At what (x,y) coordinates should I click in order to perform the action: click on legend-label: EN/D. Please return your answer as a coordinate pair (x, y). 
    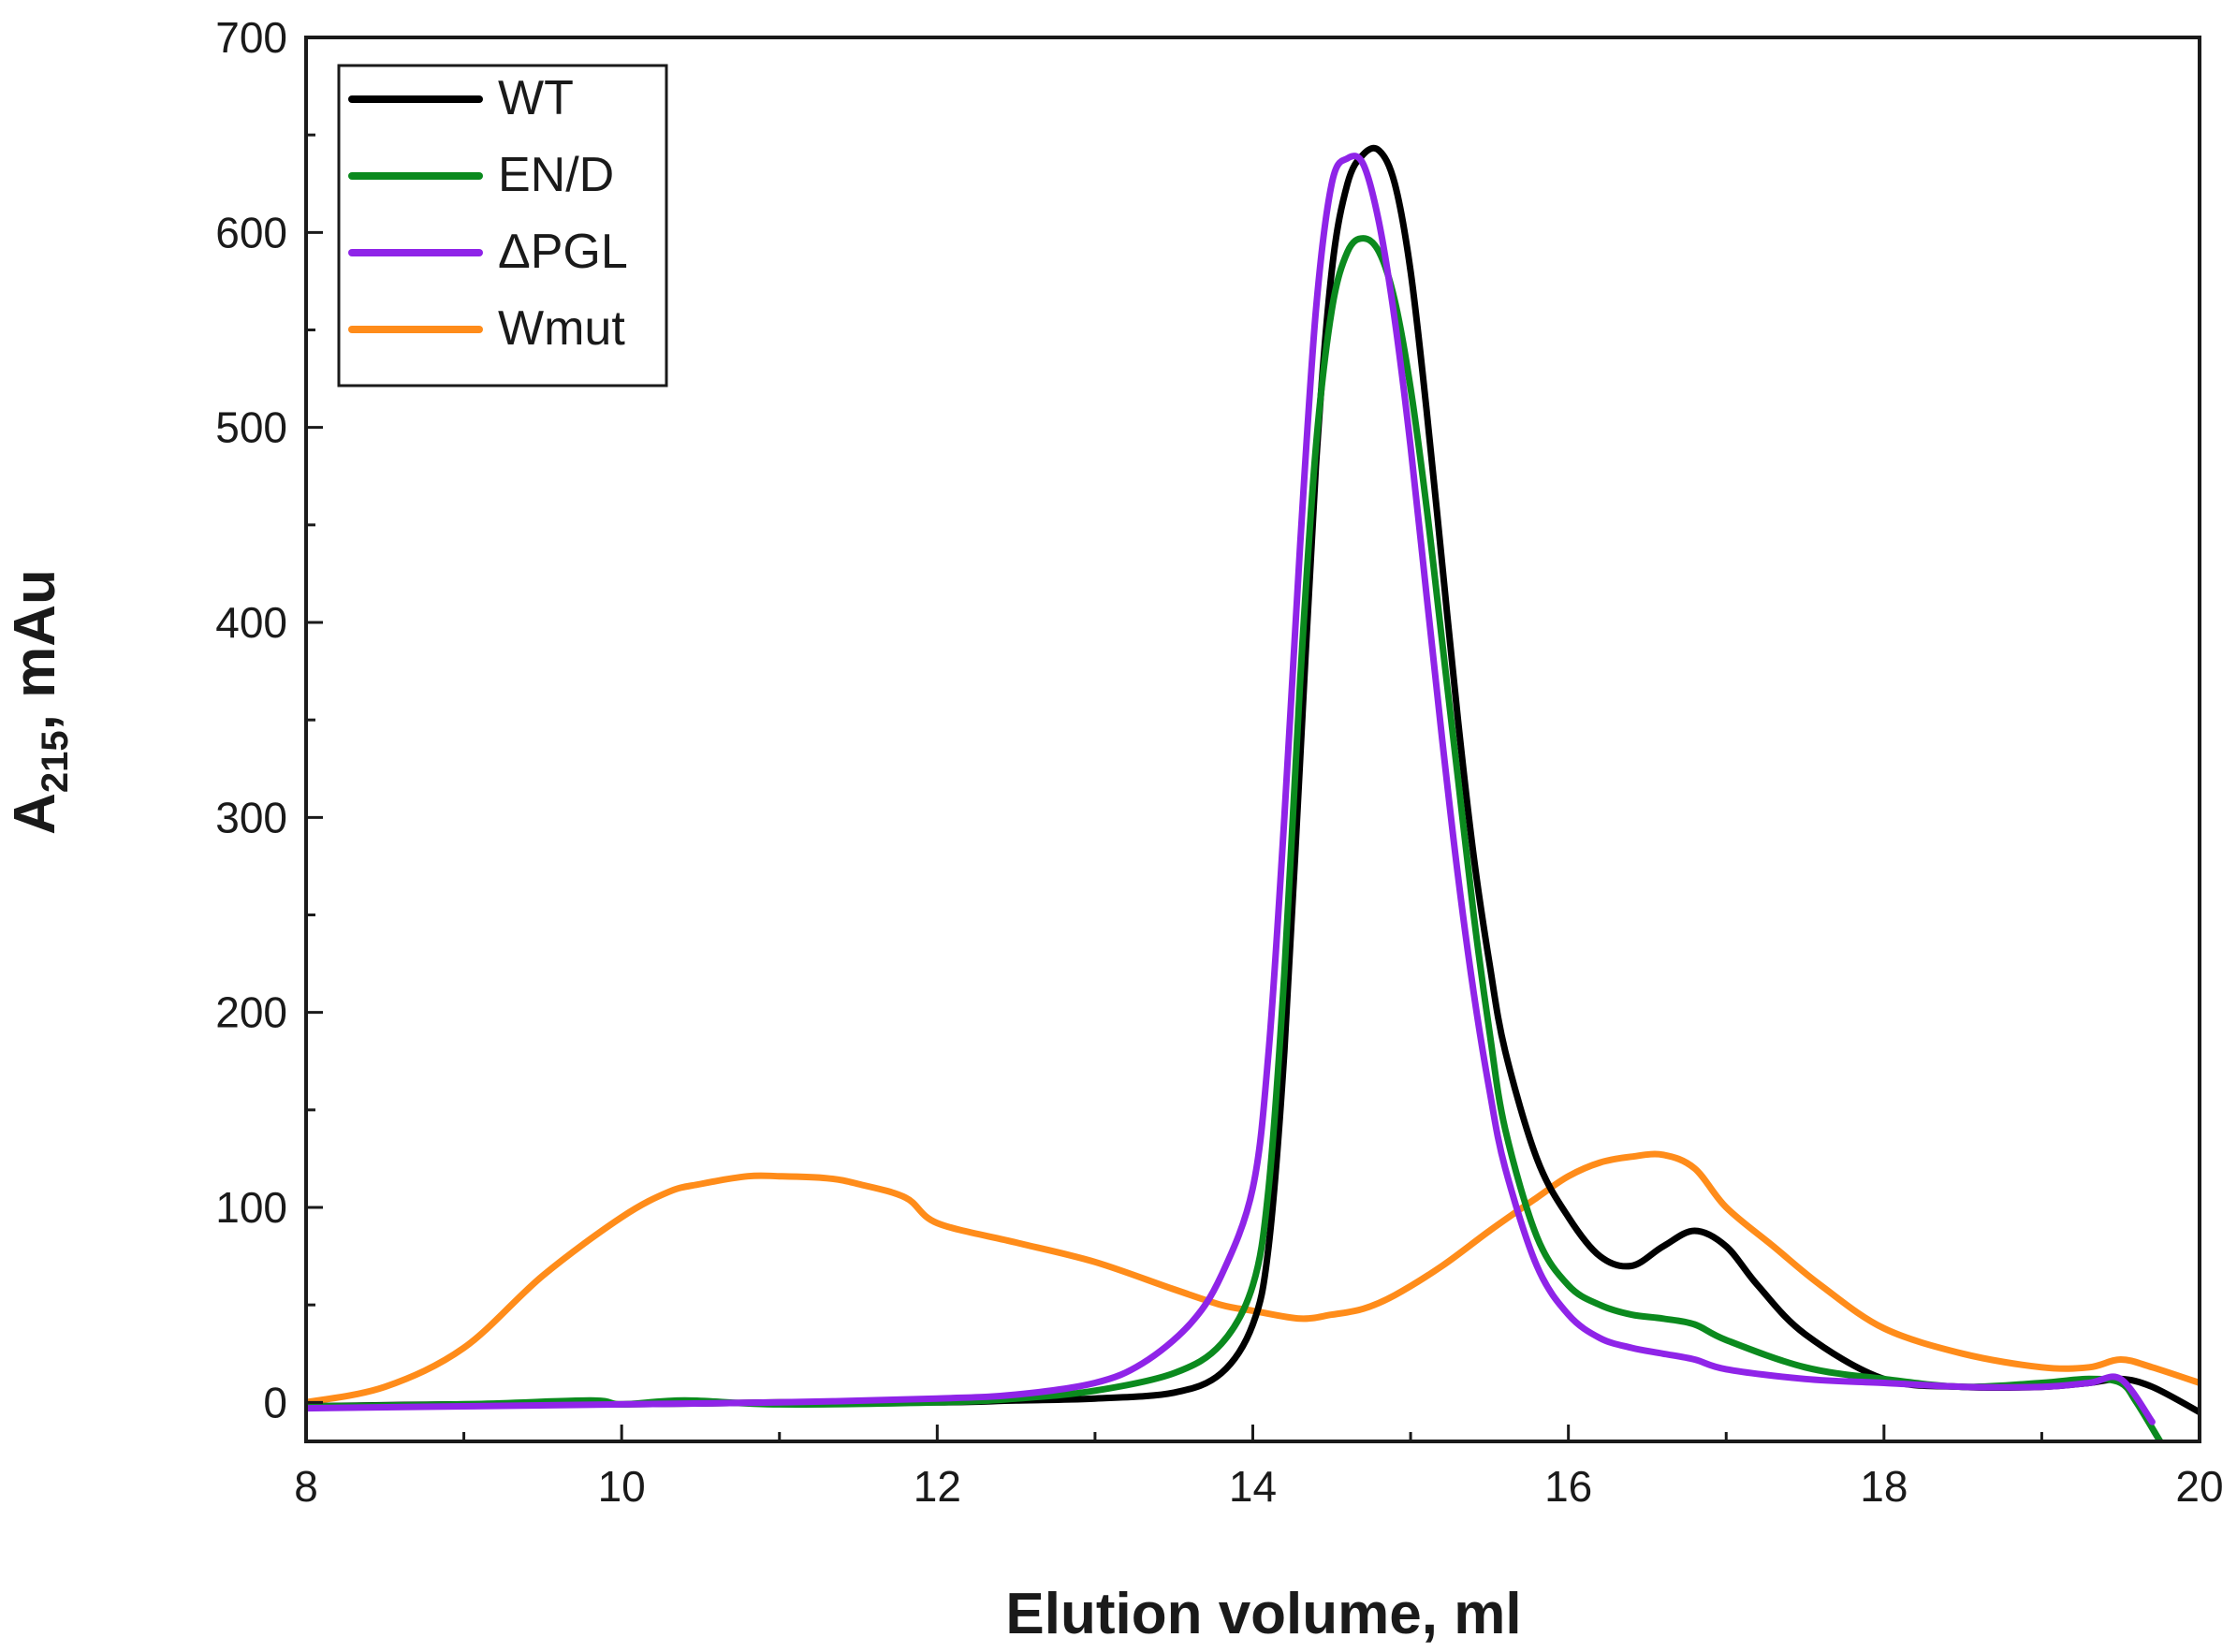
    Looking at the image, I should click on (556, 175).